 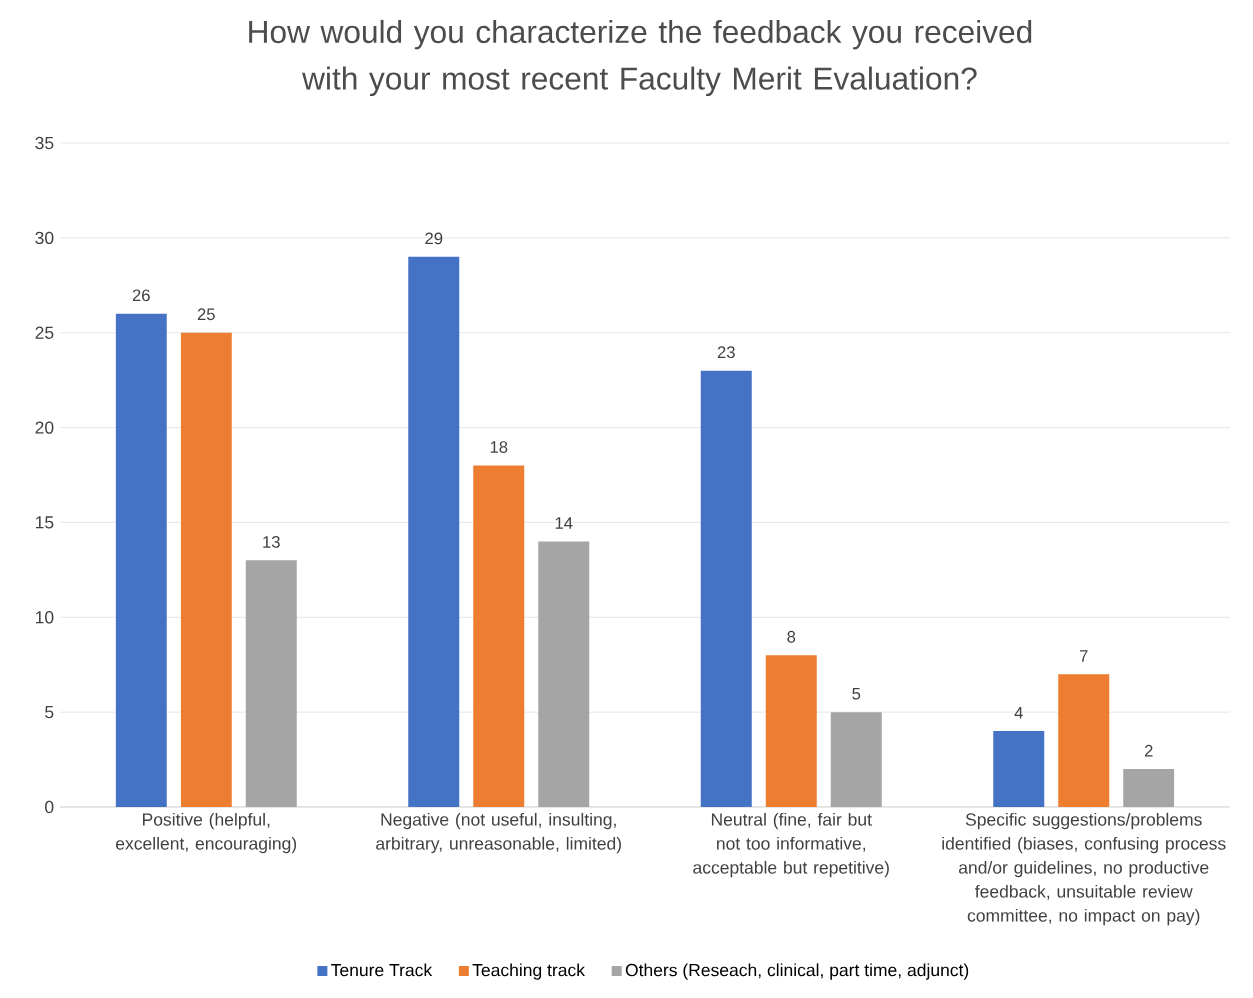 What do you see at coordinates (1084, 869) in the screenshot?
I see `x-tick-label: Specific suggestions/problems identified (biases, confusing process and/or guidelines, no productive feedback, unsuitable review committee, no impact on pay)` at bounding box center [1084, 869].